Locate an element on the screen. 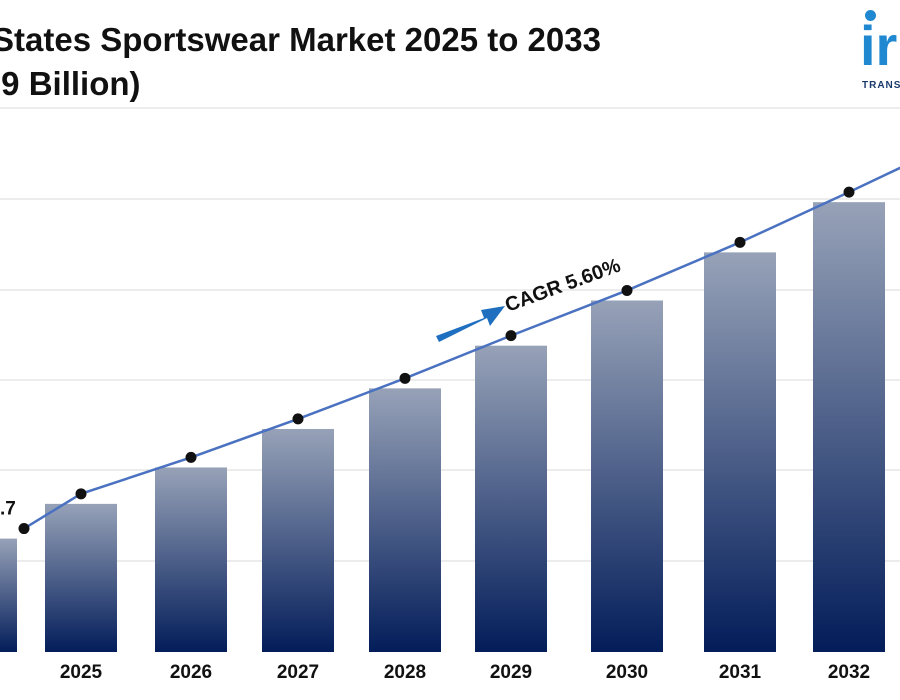 Image resolution: width=900 pixels, height=700 pixels. bar-2026 is located at coordinates (191, 559).